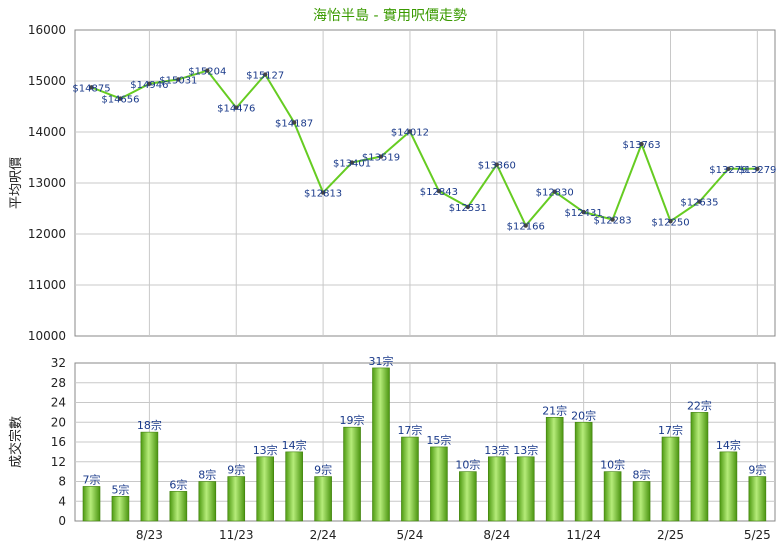 The height and width of the screenshot is (550, 780). Describe the element at coordinates (16, 442) in the screenshot. I see `bar-y-axis-label: 成交宗數` at that location.